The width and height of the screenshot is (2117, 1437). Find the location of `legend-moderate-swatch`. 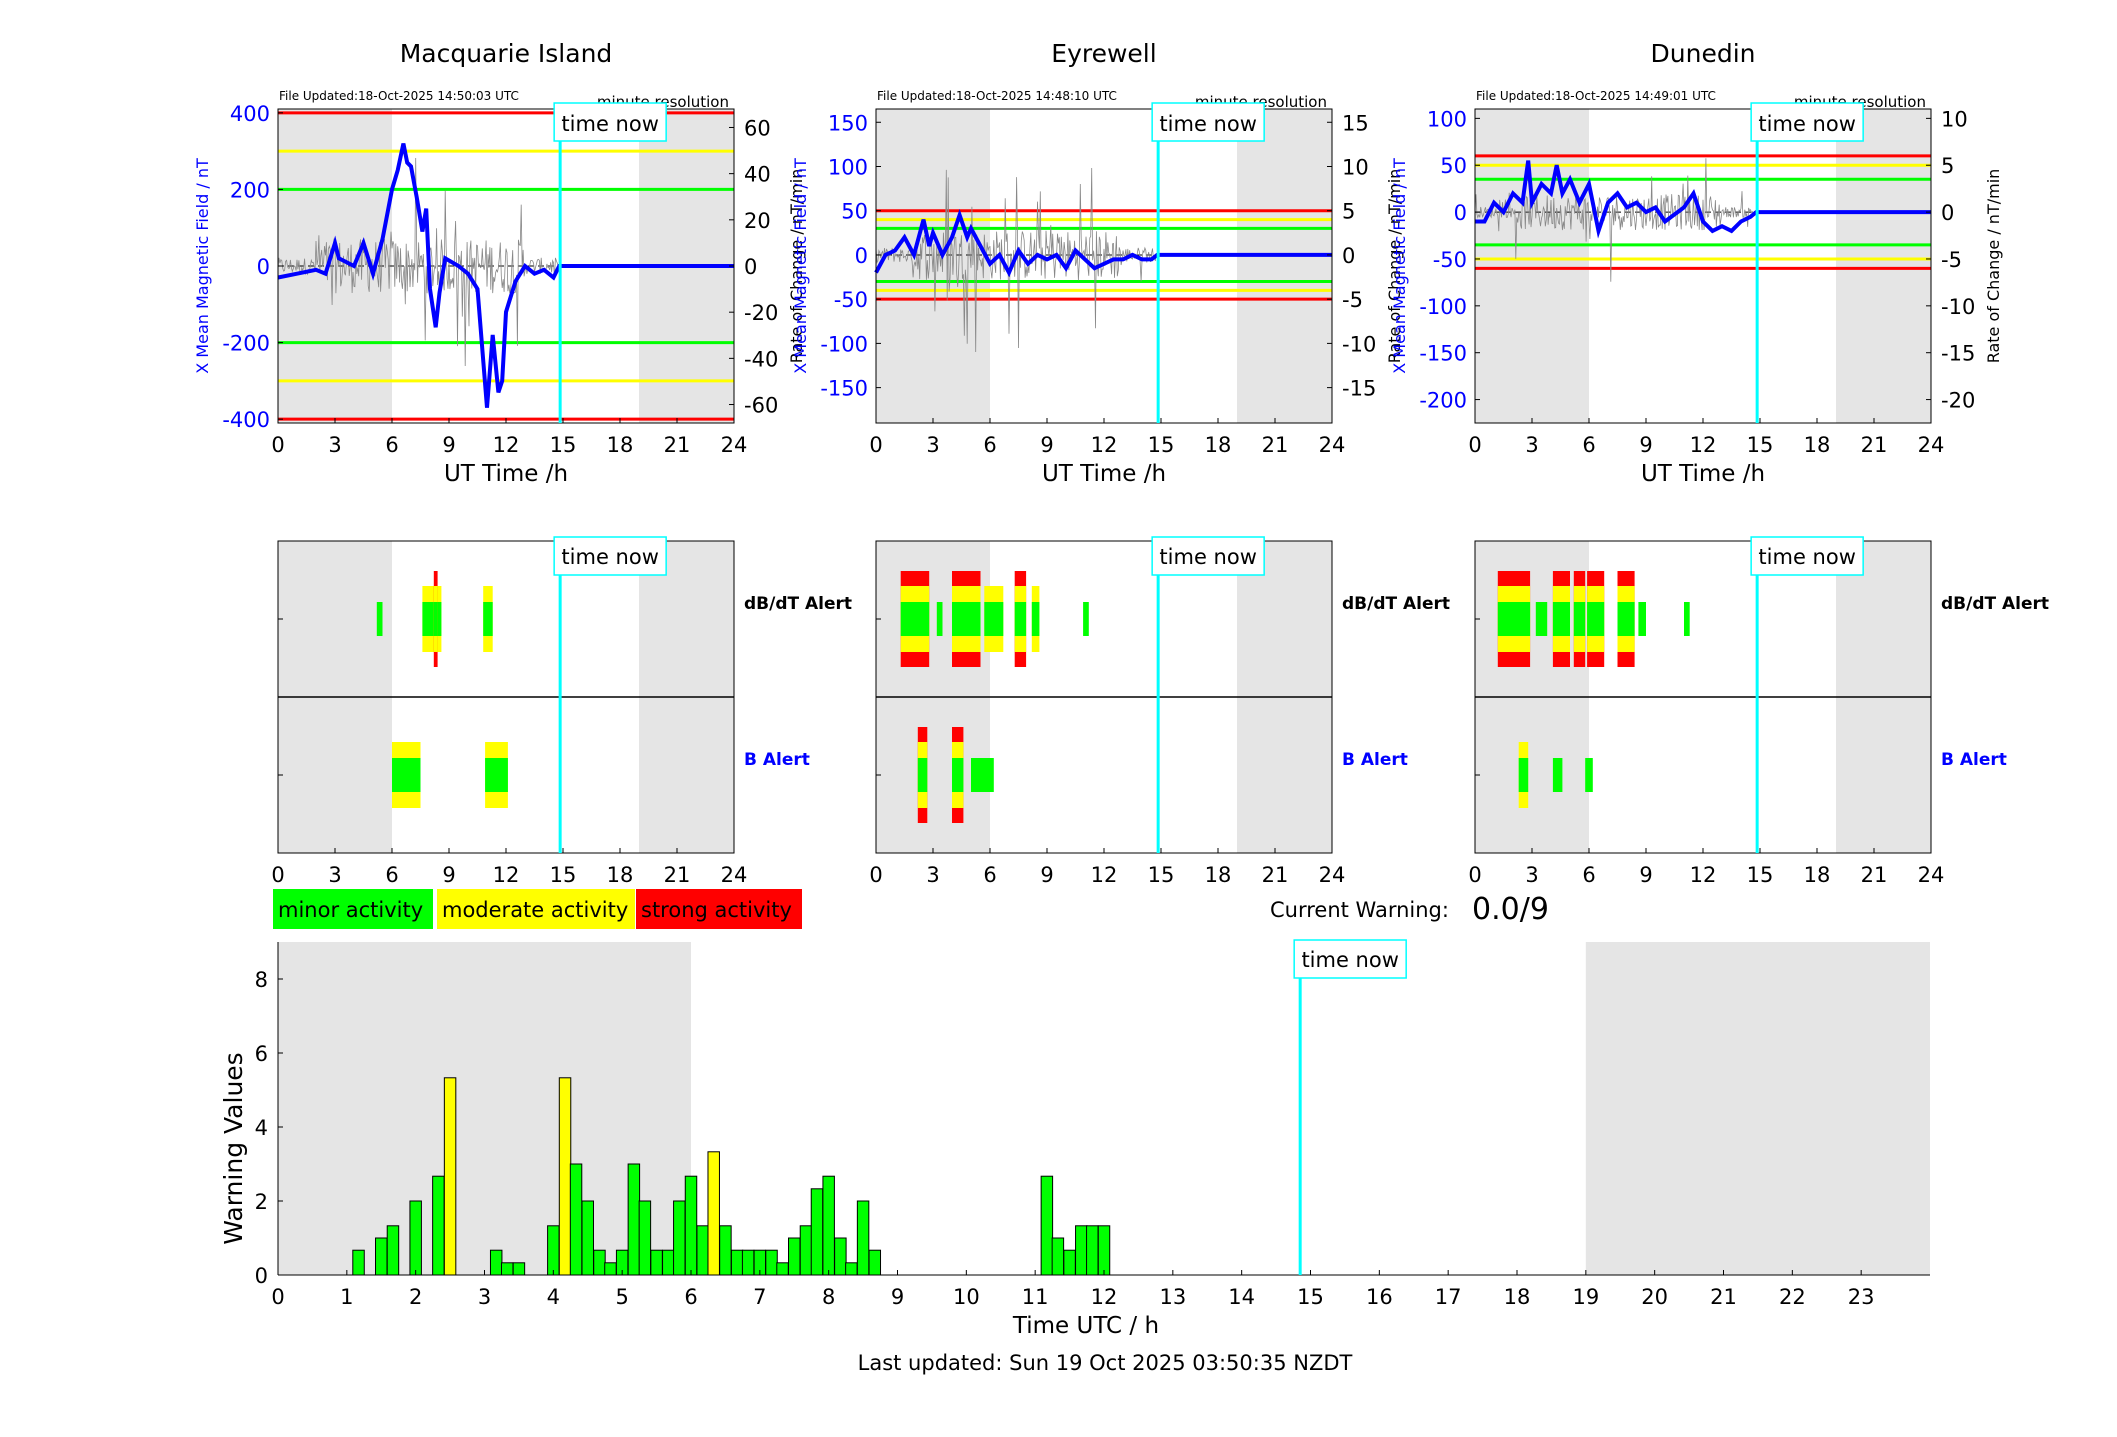

legend-moderate-swatch is located at coordinates (536, 909).